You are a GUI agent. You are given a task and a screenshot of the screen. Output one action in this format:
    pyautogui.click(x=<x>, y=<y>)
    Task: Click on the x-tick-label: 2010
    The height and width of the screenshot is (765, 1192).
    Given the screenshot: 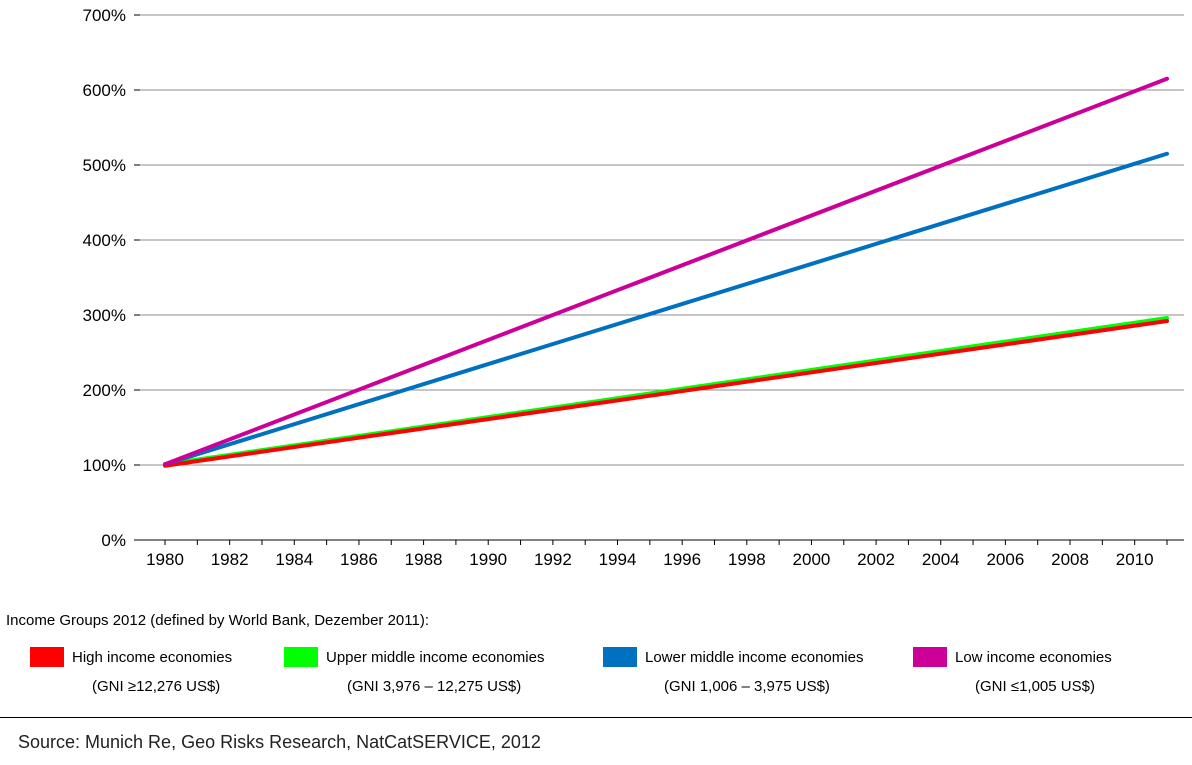 What is the action you would take?
    pyautogui.click(x=1135, y=559)
    